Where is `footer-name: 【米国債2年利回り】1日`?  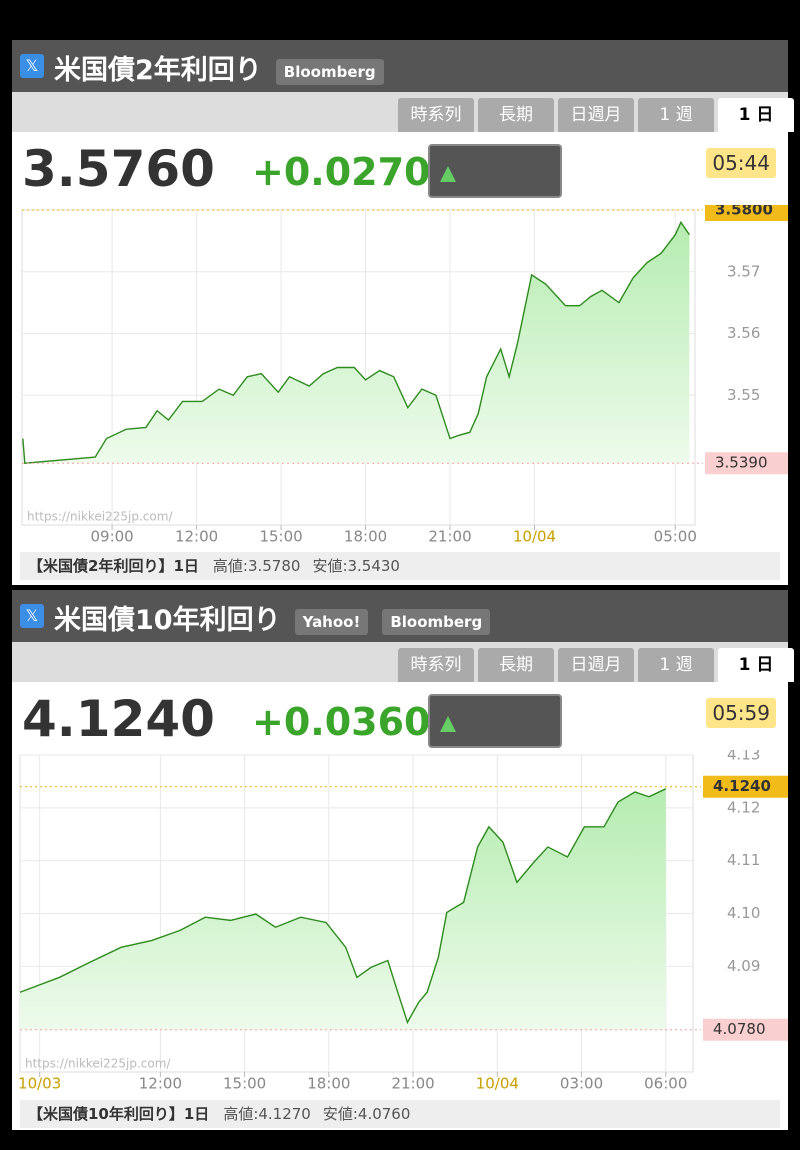
footer-name: 【米国債2年利回り】1日 is located at coordinates (113, 566).